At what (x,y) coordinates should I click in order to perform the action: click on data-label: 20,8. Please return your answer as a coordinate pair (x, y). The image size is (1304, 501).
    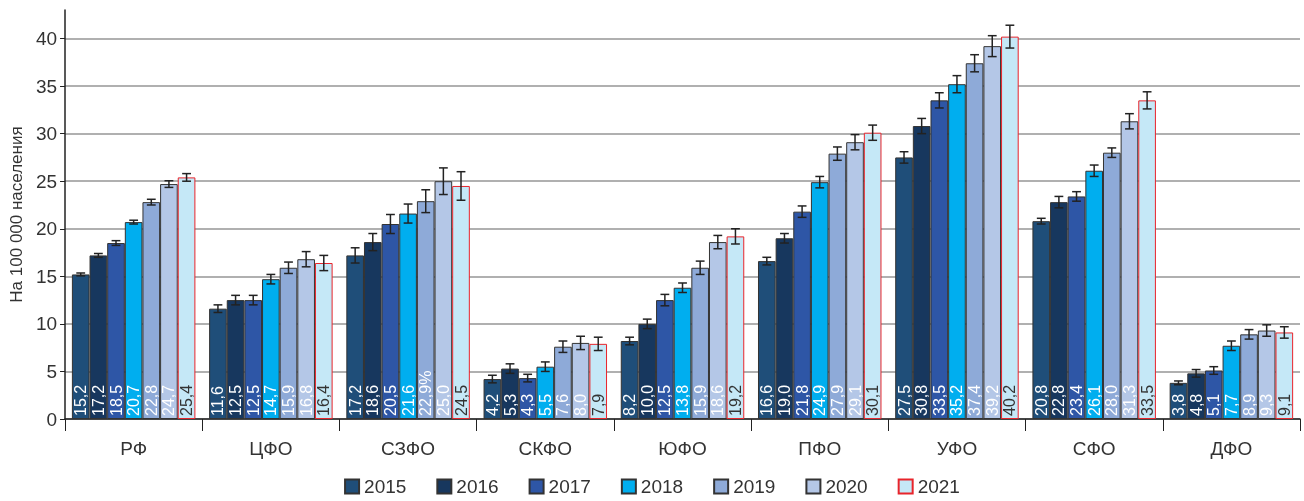
    Looking at the image, I should click on (1041, 400).